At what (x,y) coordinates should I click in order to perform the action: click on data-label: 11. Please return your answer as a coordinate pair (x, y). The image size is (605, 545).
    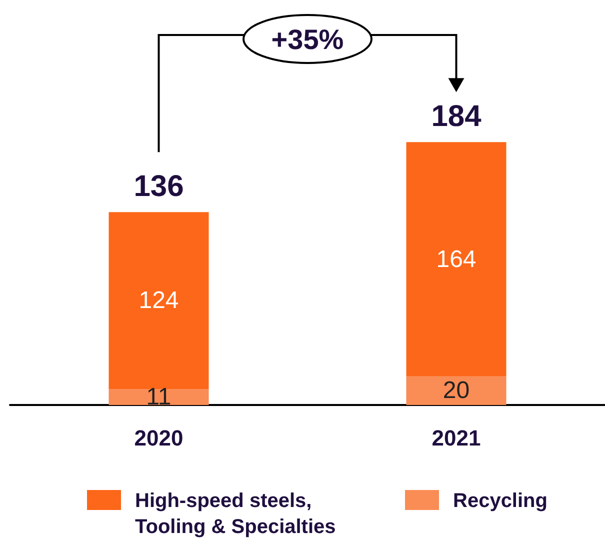
    Looking at the image, I should click on (159, 397).